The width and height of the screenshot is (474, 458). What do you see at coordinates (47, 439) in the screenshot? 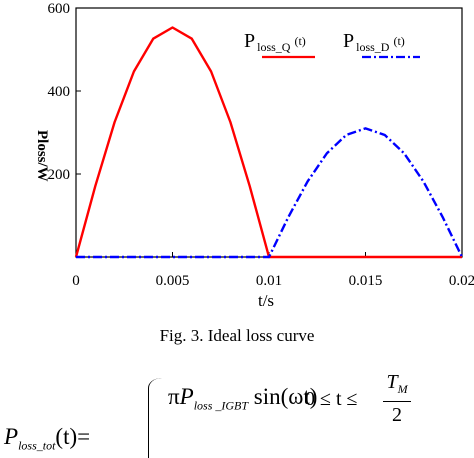
I see `equation-lhs: Ploss_tot(t)=` at bounding box center [47, 439].